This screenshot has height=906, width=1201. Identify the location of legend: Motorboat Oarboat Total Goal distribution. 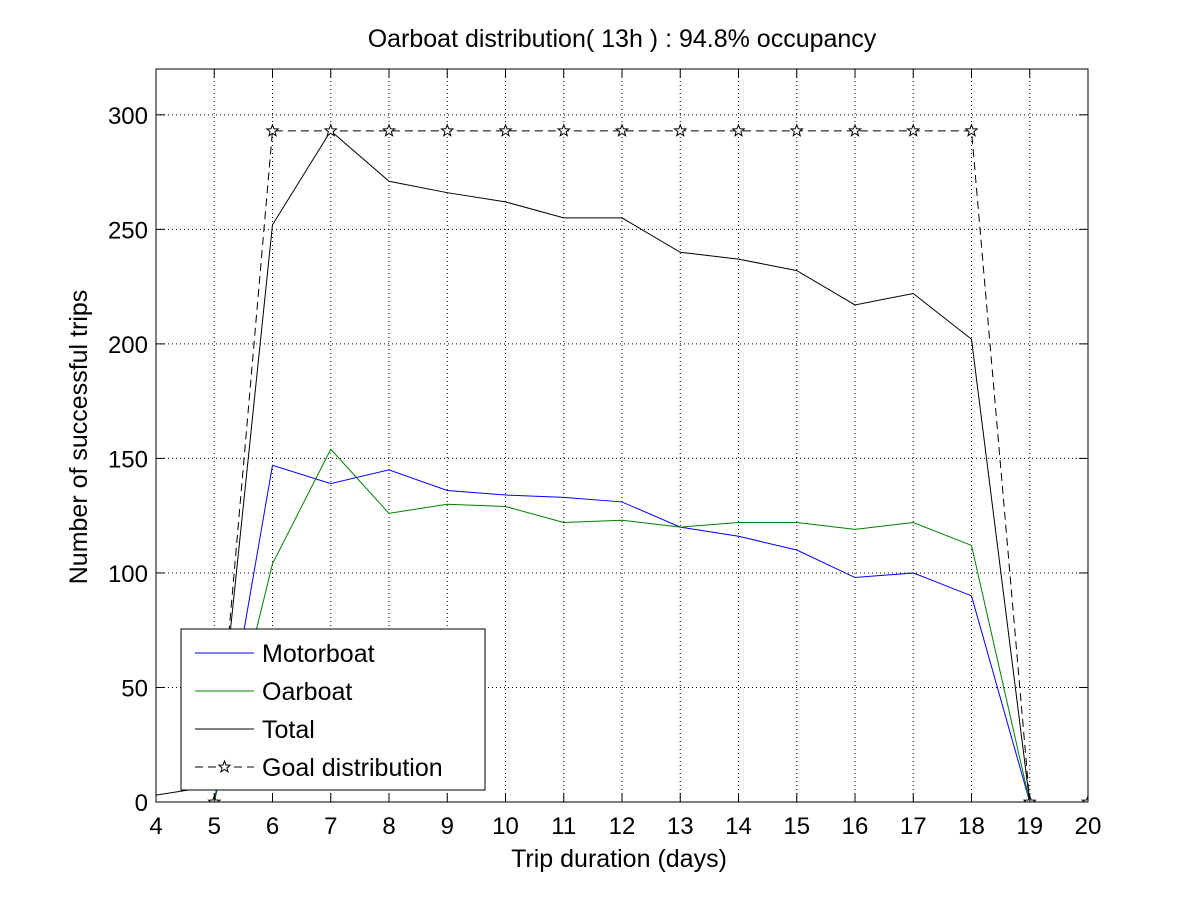
(333, 709).